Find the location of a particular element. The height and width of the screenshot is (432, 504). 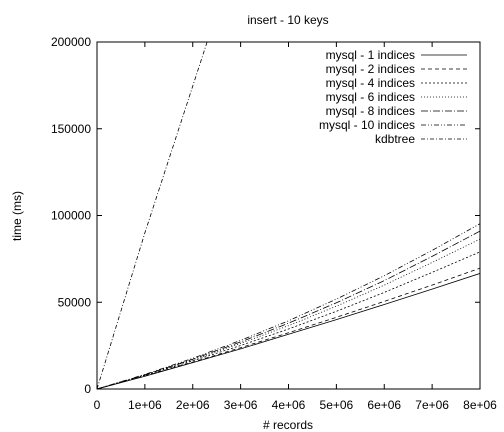

x-axis-label: # records is located at coordinates (288, 425).